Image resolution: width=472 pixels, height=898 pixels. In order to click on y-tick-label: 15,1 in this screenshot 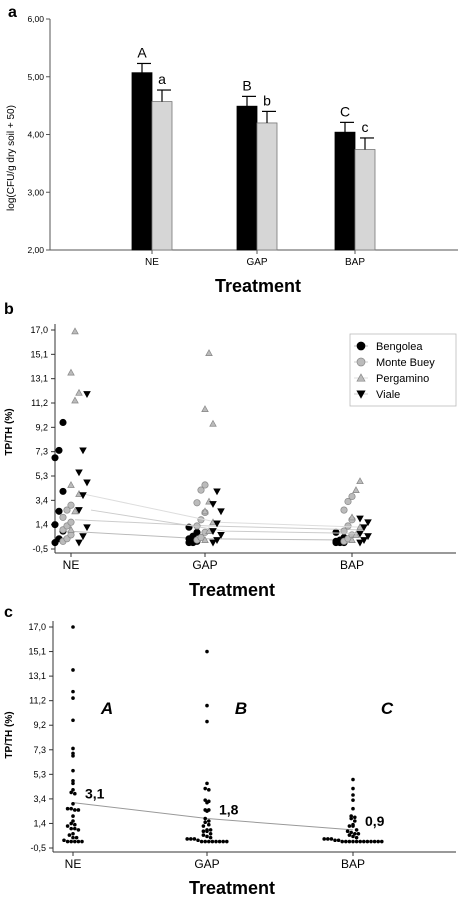, I will do `click(39, 354)`.